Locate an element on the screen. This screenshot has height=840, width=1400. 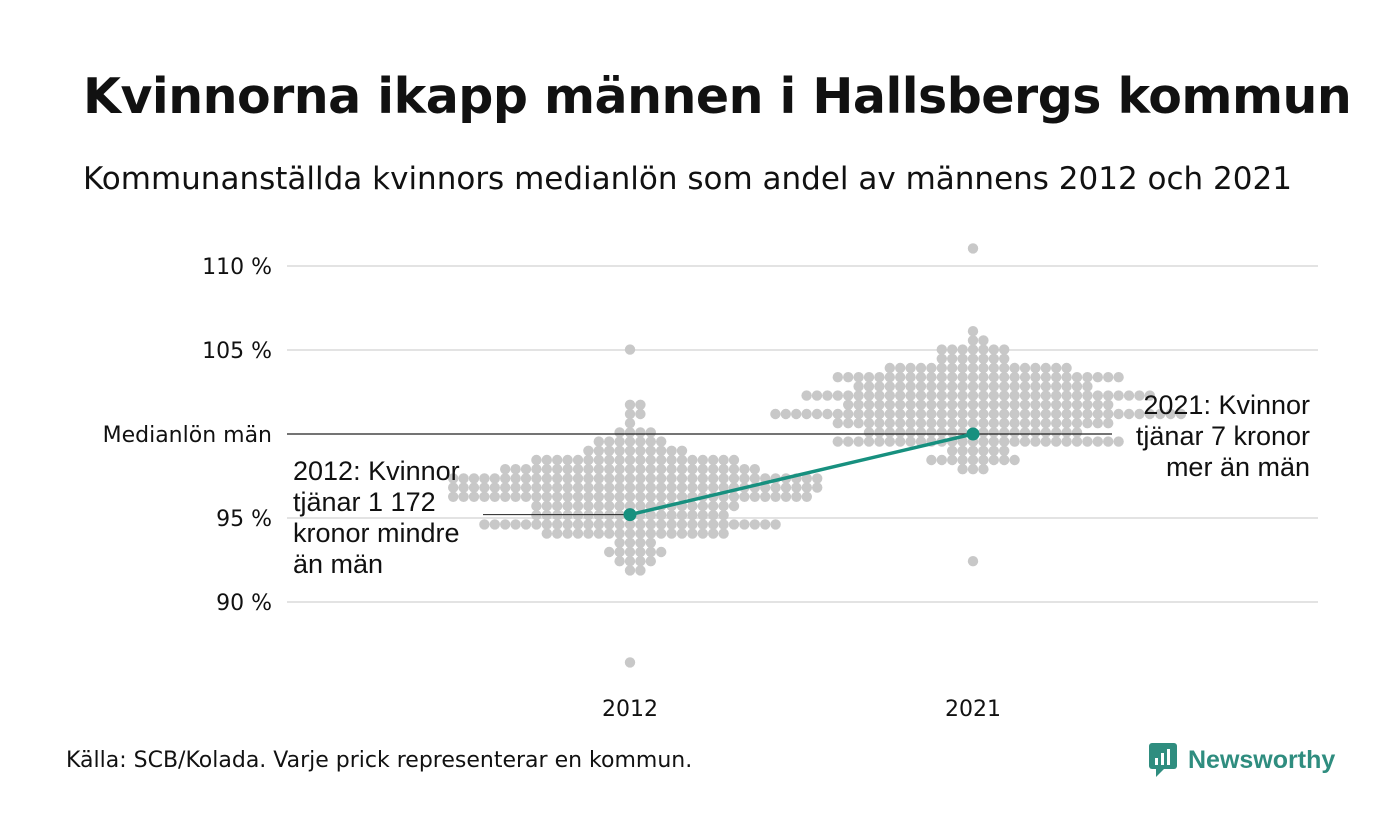
y-tick-label: Medianlön män is located at coordinates (187, 435).